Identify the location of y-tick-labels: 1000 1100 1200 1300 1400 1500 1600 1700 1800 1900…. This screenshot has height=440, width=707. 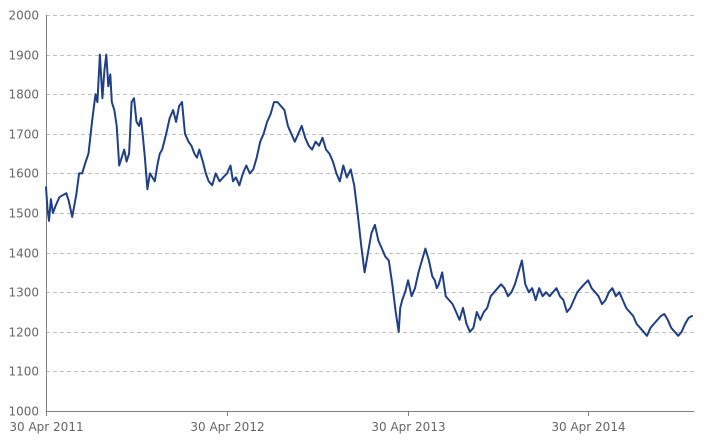
(23, 214).